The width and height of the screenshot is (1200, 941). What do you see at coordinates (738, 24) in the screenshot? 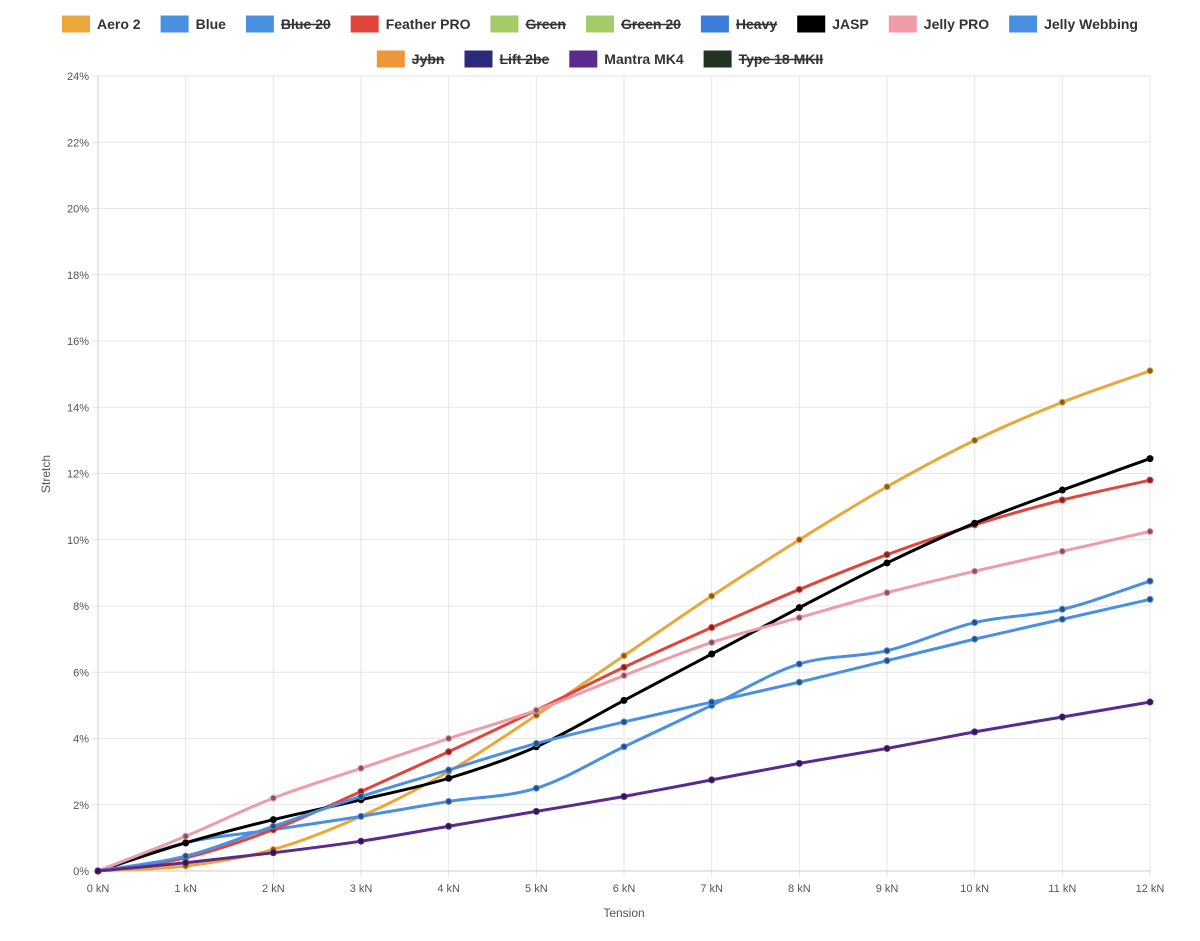
I see `legend-item-heavy: Heavy` at bounding box center [738, 24].